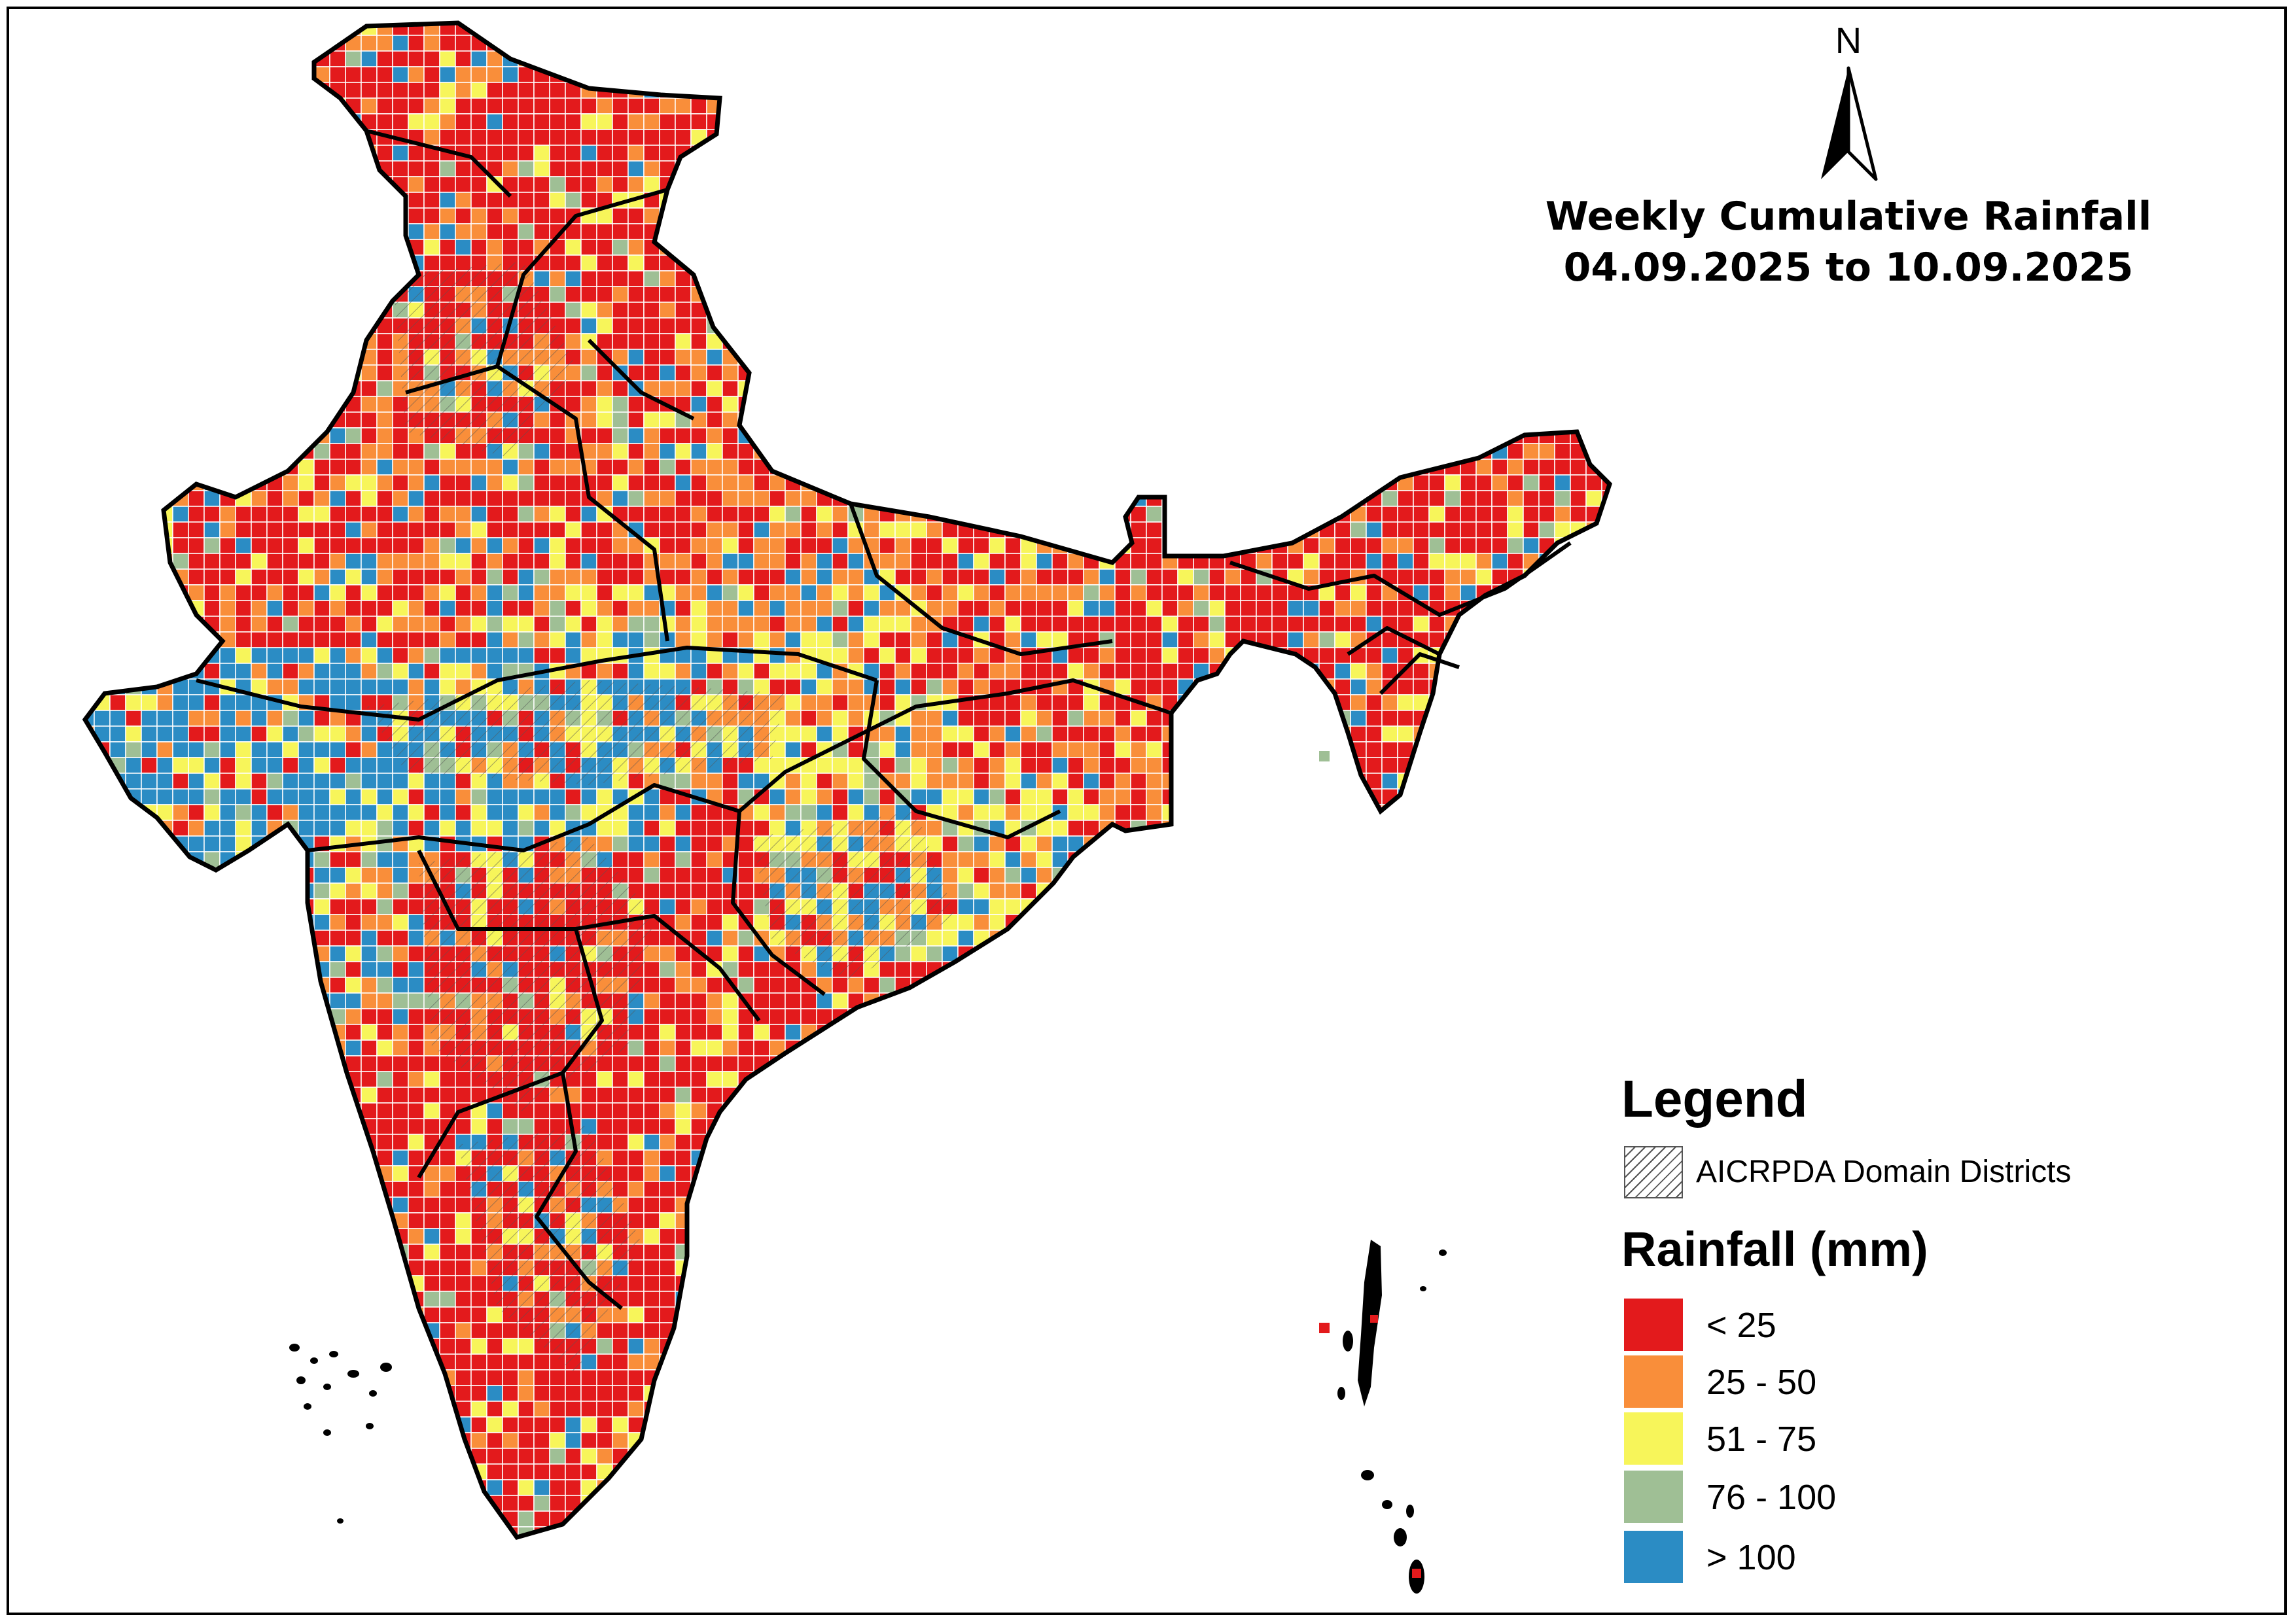 The width and height of the screenshot is (2296, 1623). What do you see at coordinates (341, 1434) in the screenshot?
I see `lakshadweep-islands` at bounding box center [341, 1434].